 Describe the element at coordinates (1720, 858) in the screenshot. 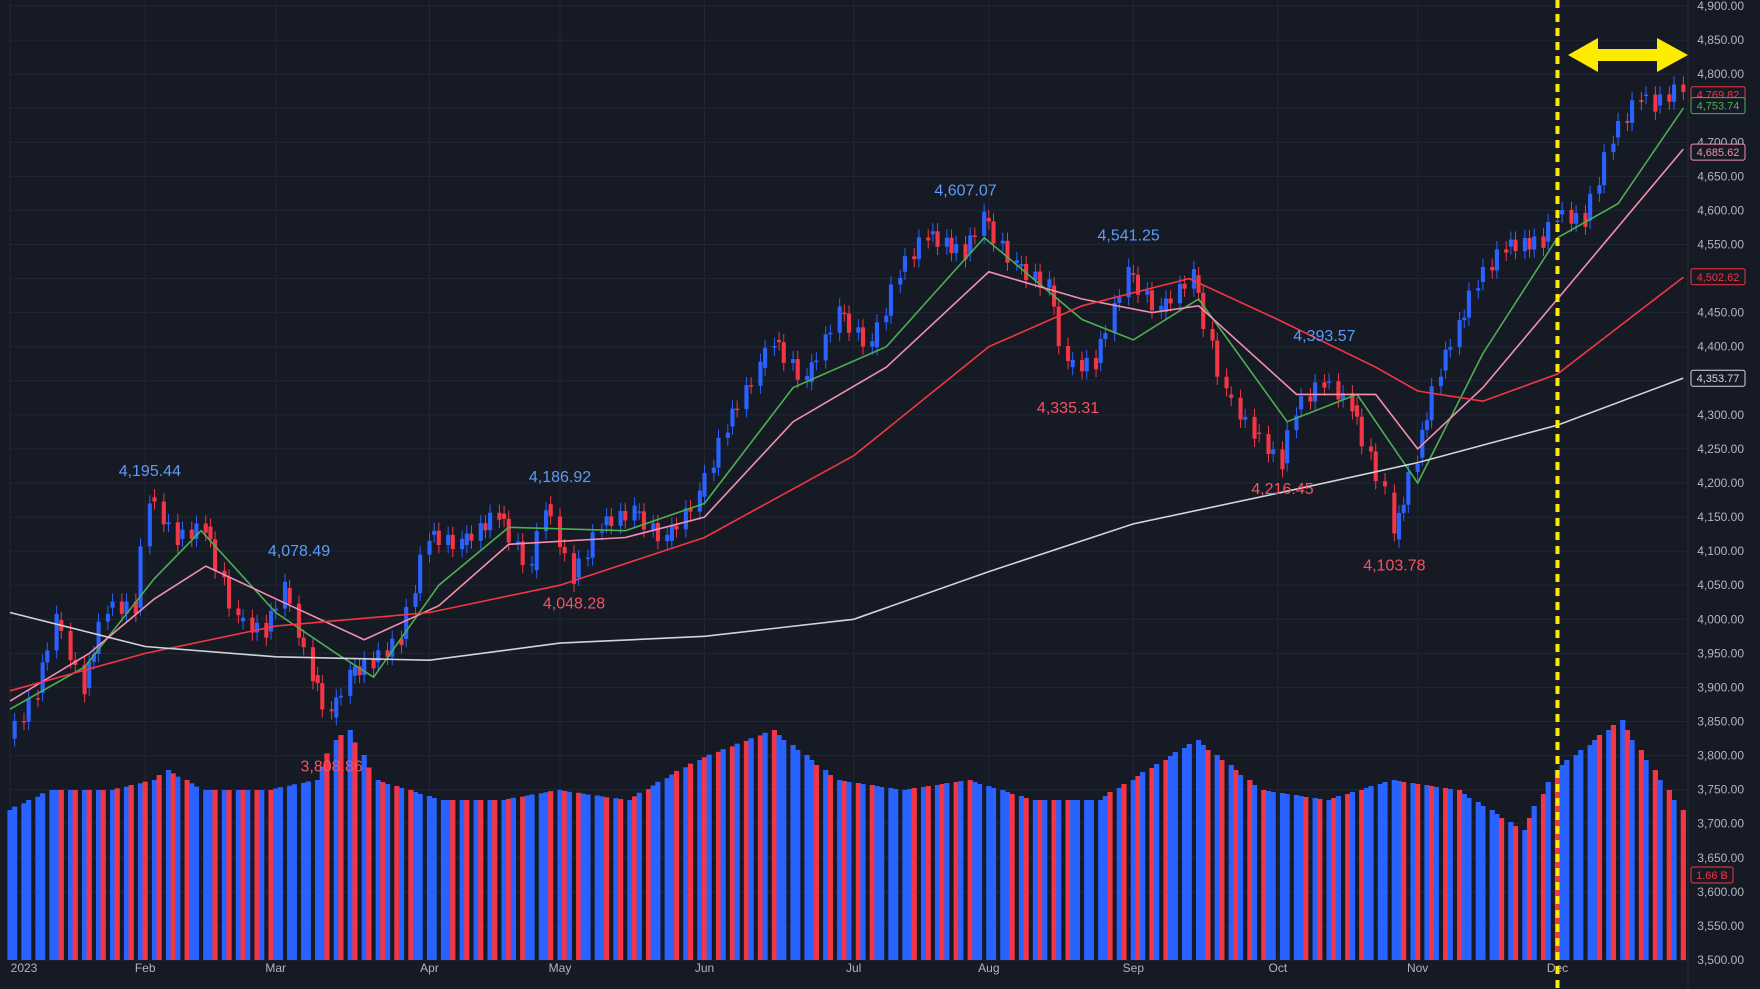

I see `y-tick-label: 3,650.00` at that location.